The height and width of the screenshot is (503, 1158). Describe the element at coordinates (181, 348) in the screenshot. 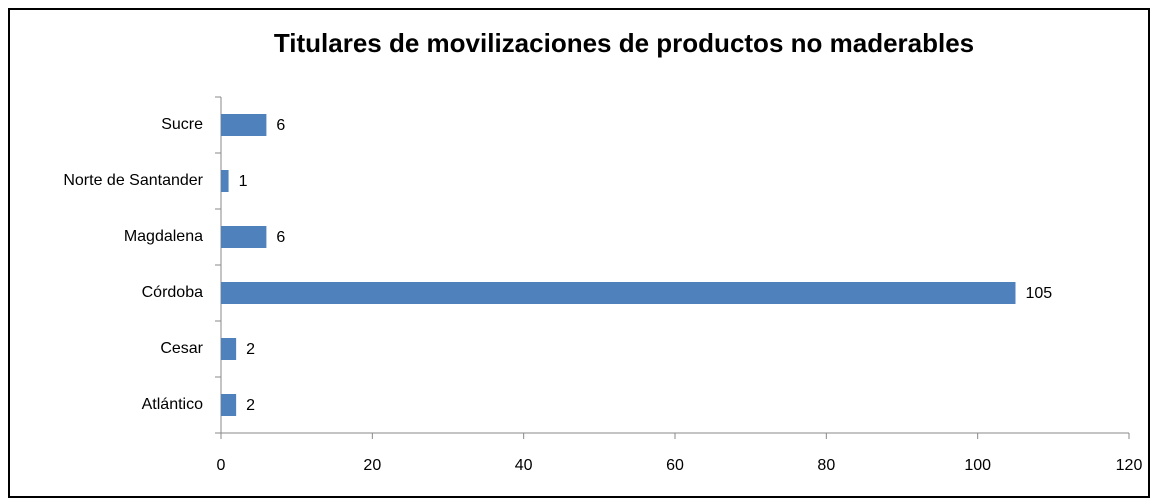

I see `y-tick-label: Cesar` at that location.